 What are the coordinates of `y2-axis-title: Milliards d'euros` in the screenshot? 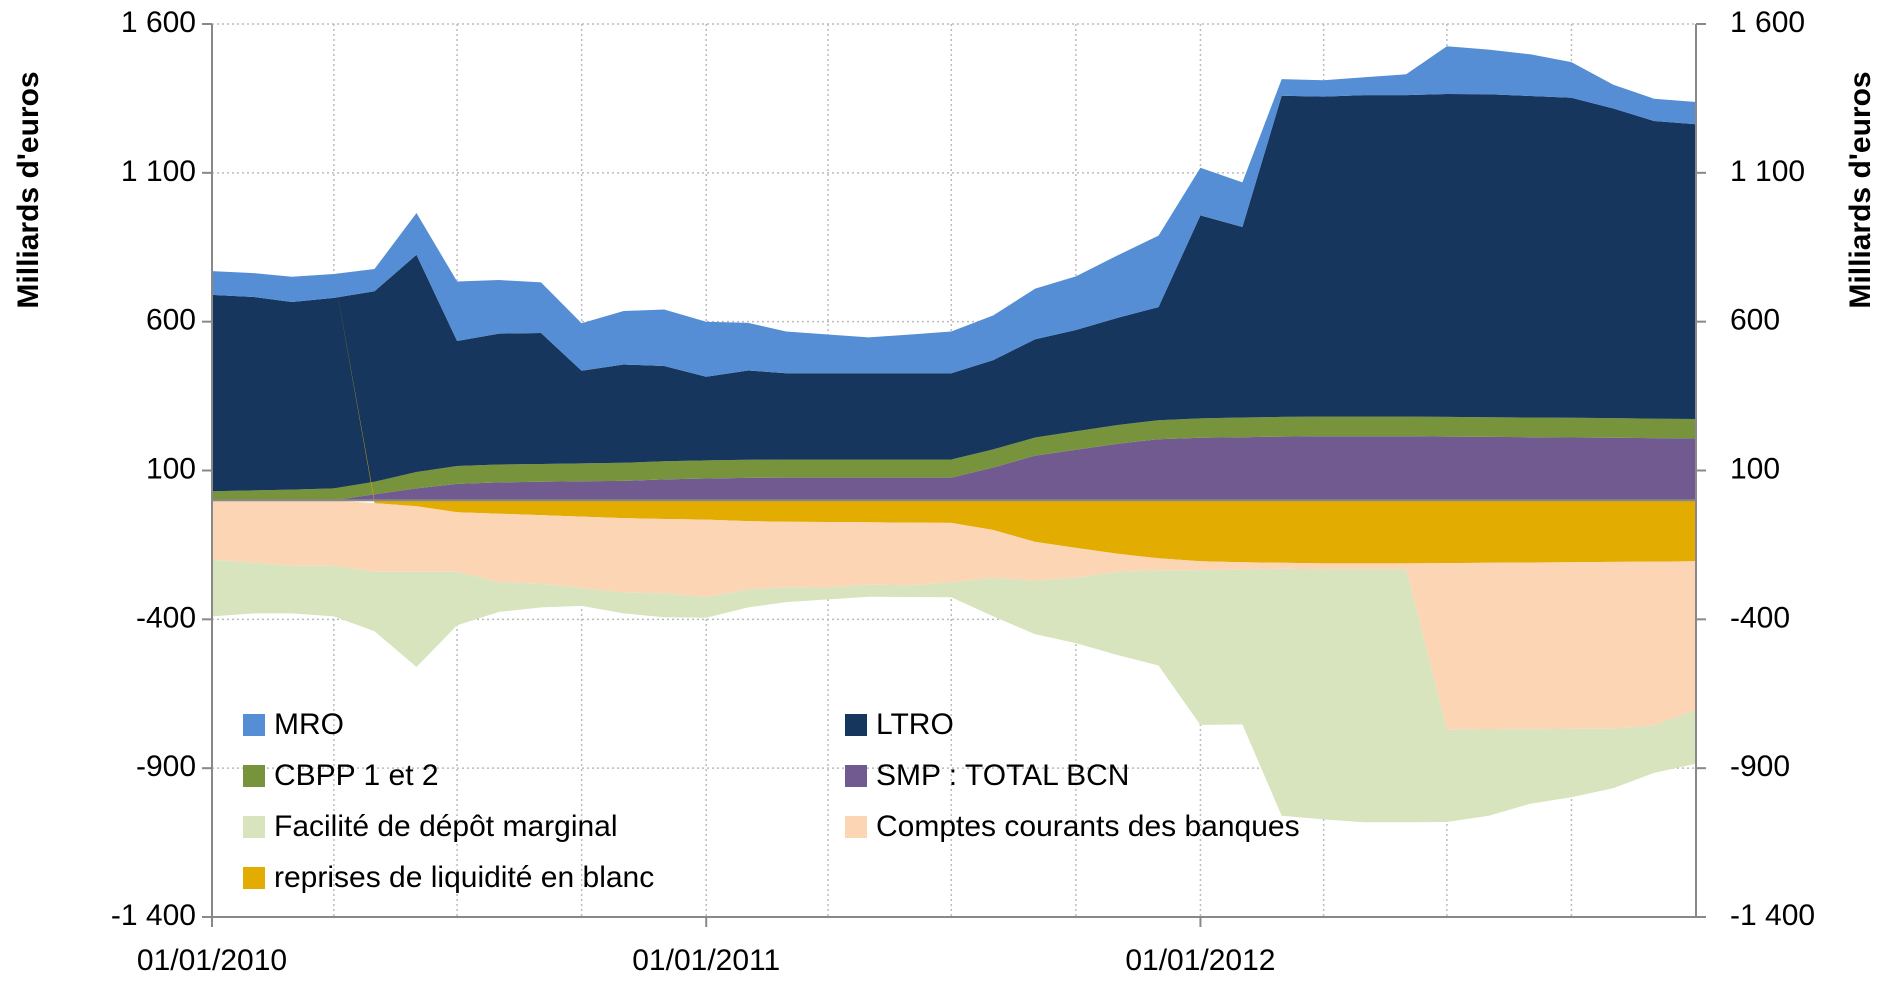 It's located at (1860, 189).